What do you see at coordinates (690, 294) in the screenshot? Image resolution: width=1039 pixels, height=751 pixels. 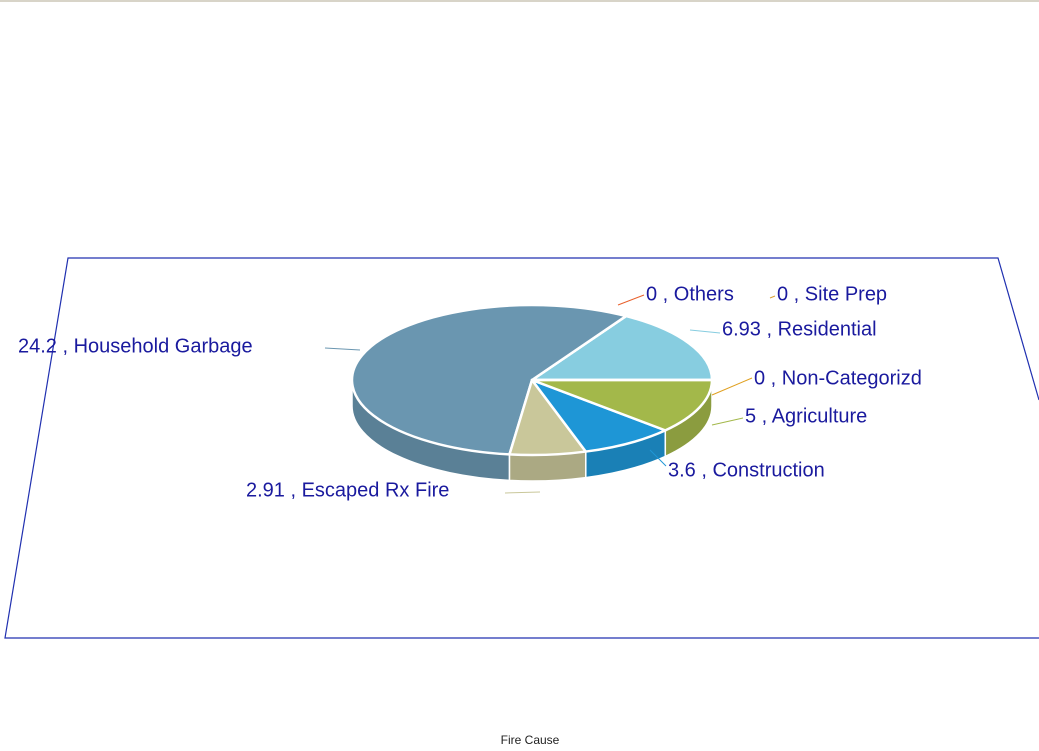 I see `data-label: 0 , Others` at bounding box center [690, 294].